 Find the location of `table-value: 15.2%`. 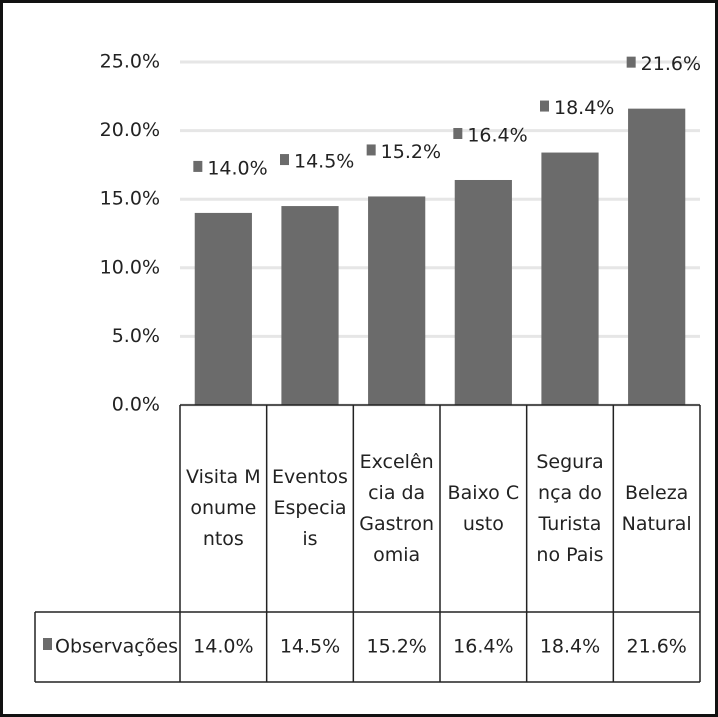

table-value: 15.2% is located at coordinates (396, 647).